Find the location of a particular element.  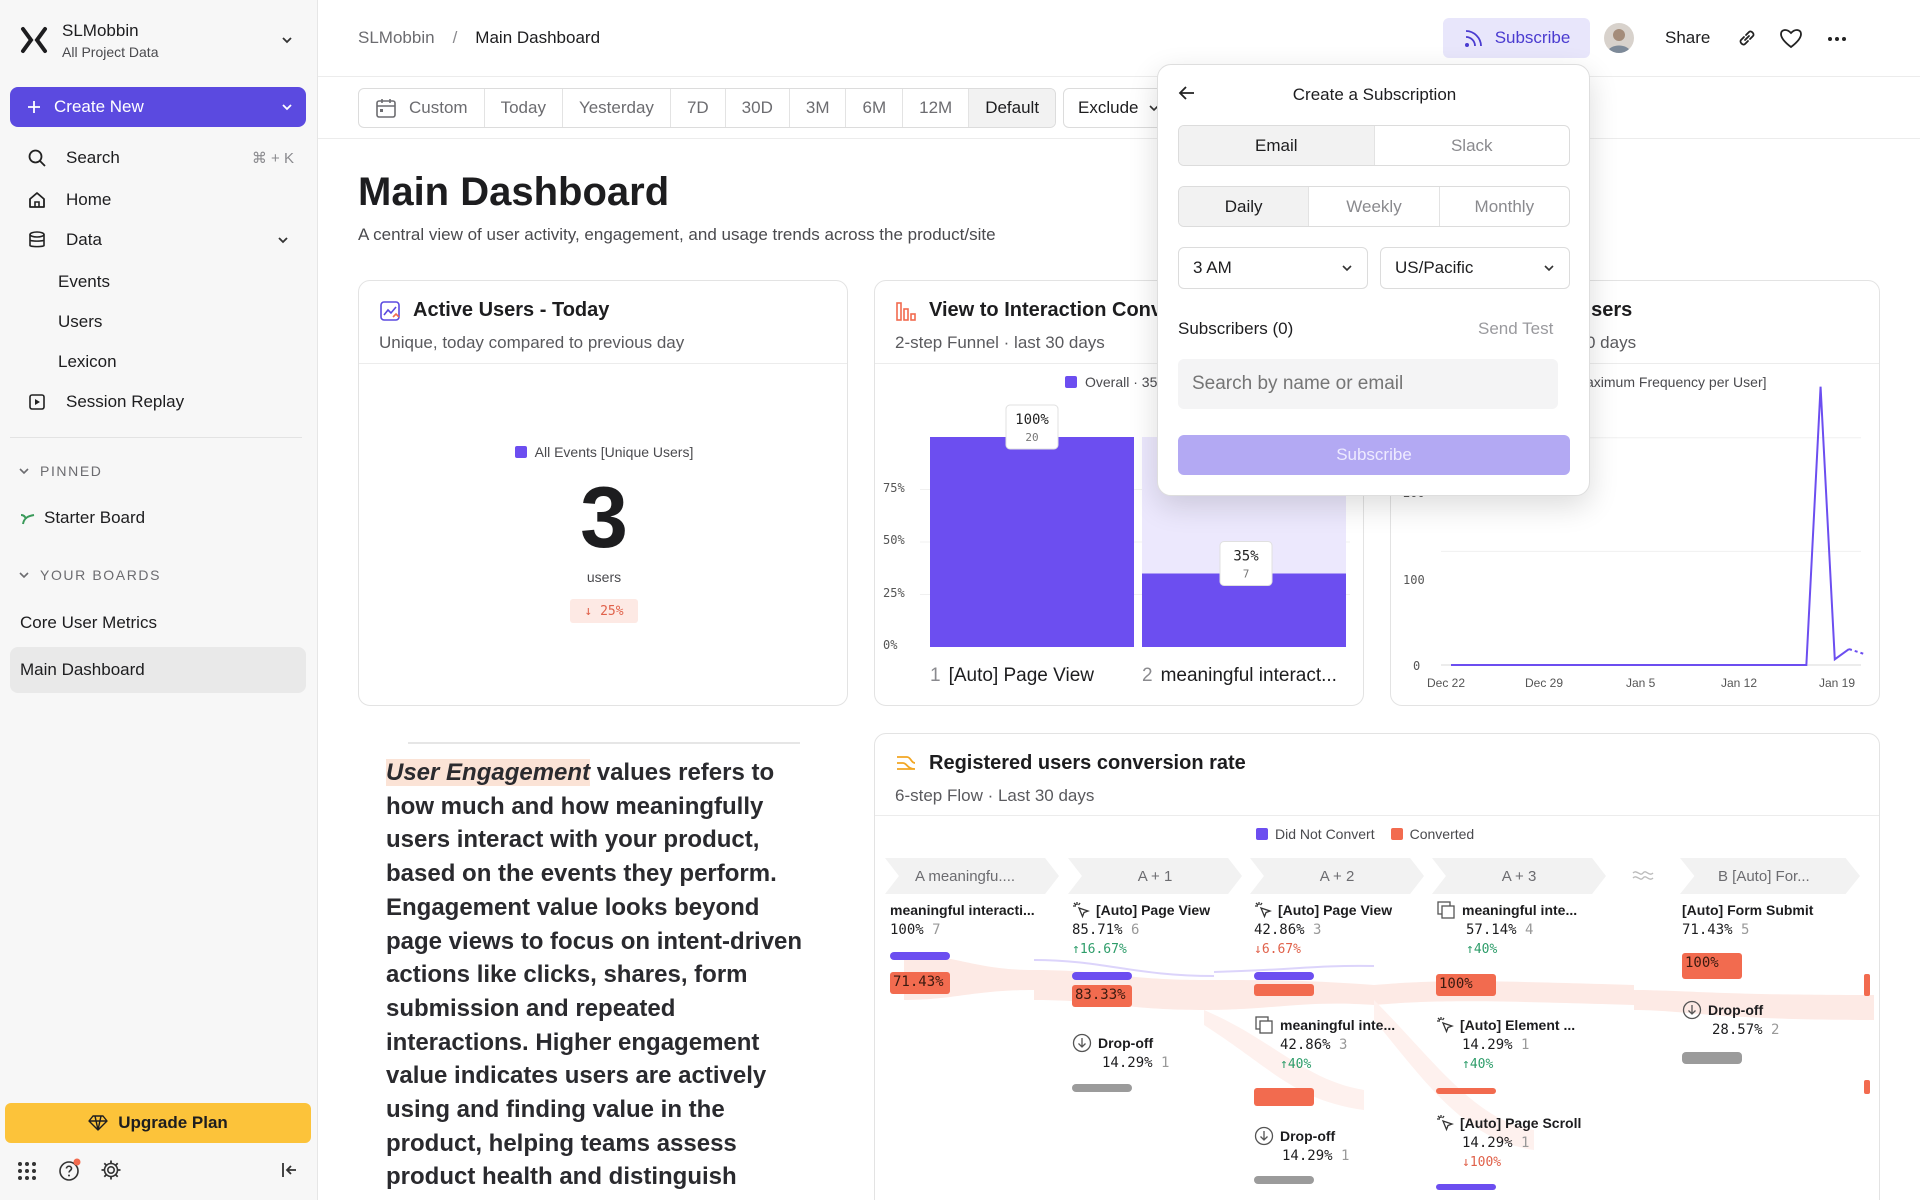

home-icon is located at coordinates (37, 200).